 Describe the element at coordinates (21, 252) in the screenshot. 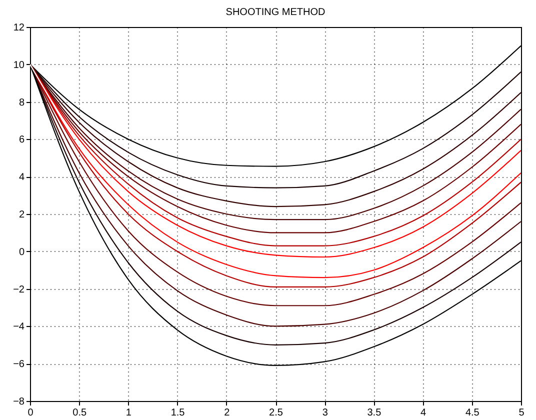

I see `y-tick-label: 0` at that location.